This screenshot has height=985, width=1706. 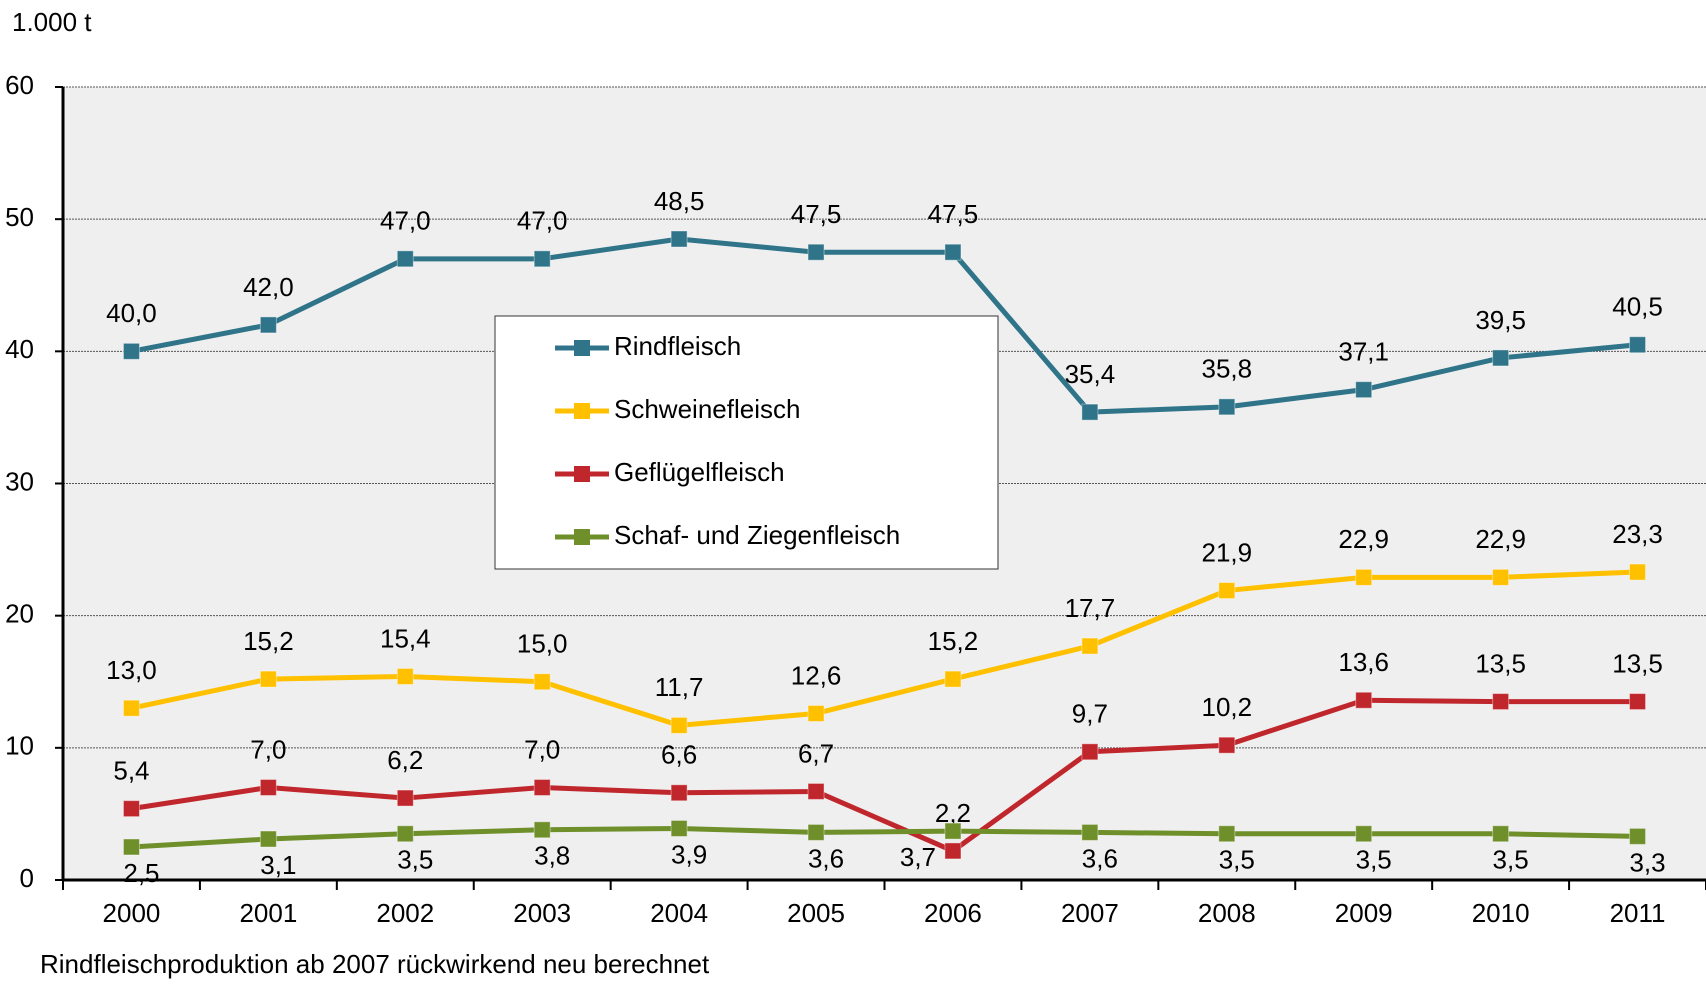 What do you see at coordinates (27, 878) in the screenshot?
I see `y-tick-label: 0` at bounding box center [27, 878].